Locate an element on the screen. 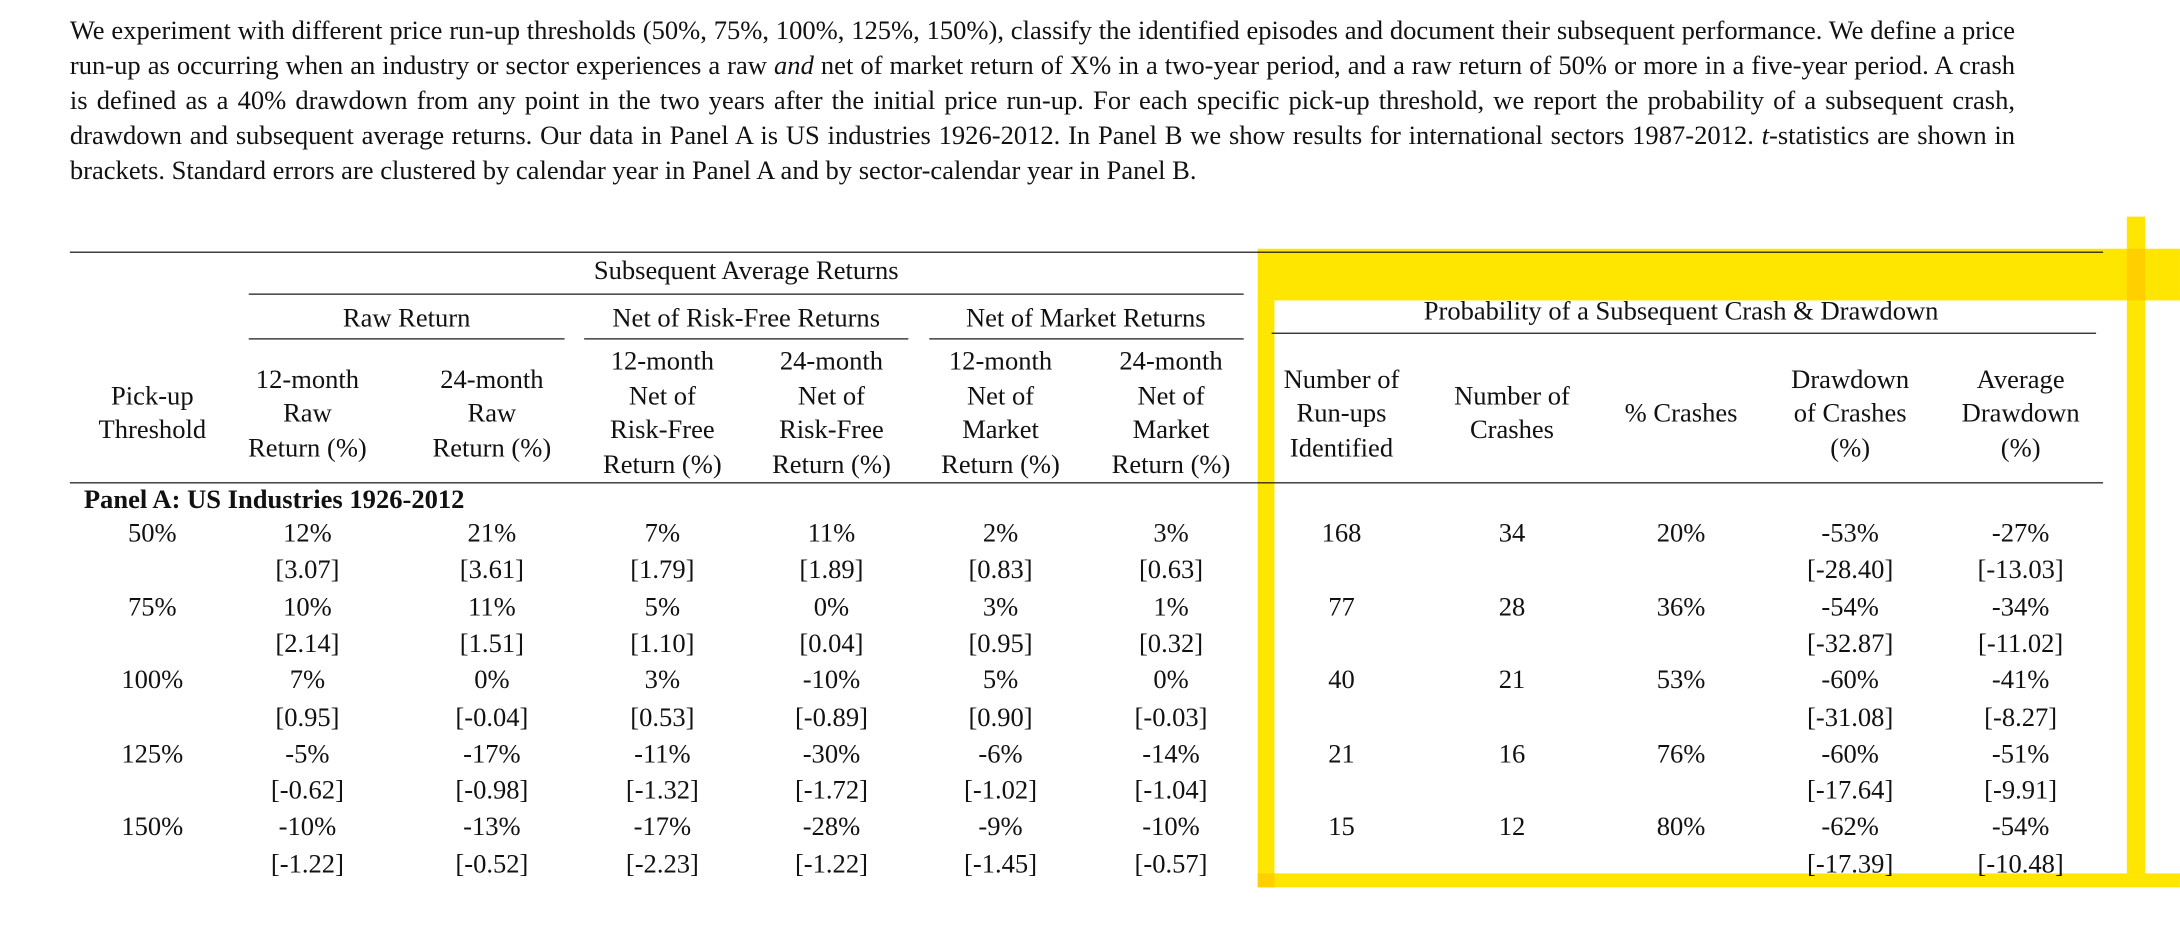  column-header: Threshold is located at coordinates (152, 431).